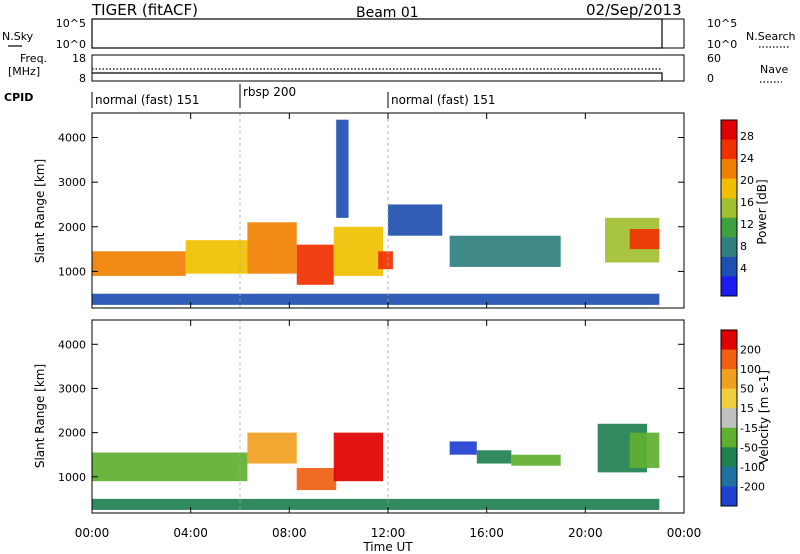 This screenshot has height=554, width=800. I want to click on nsky-panel: N.Sky 10^5 10^0 10^5 10^0 N.Search, so click(399, 34).